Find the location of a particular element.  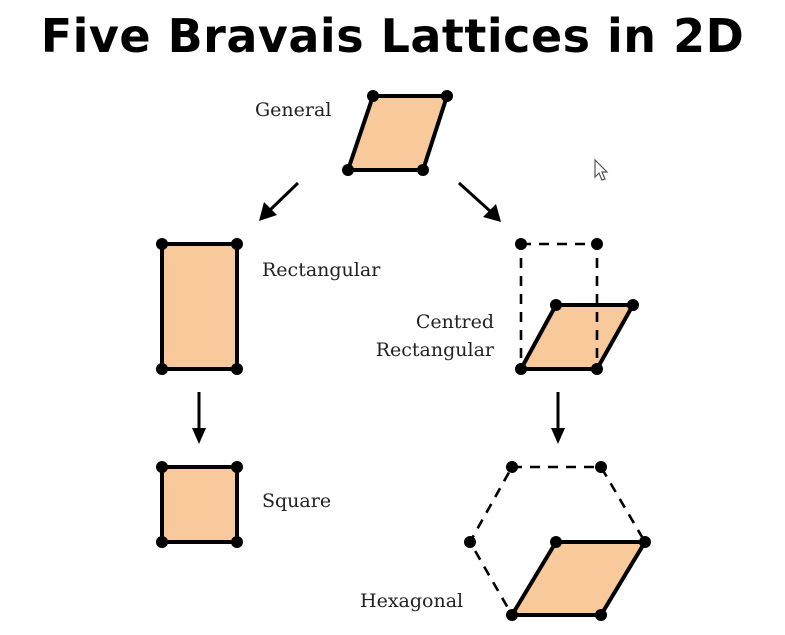

hexagonal-lattice is located at coordinates (557, 541).